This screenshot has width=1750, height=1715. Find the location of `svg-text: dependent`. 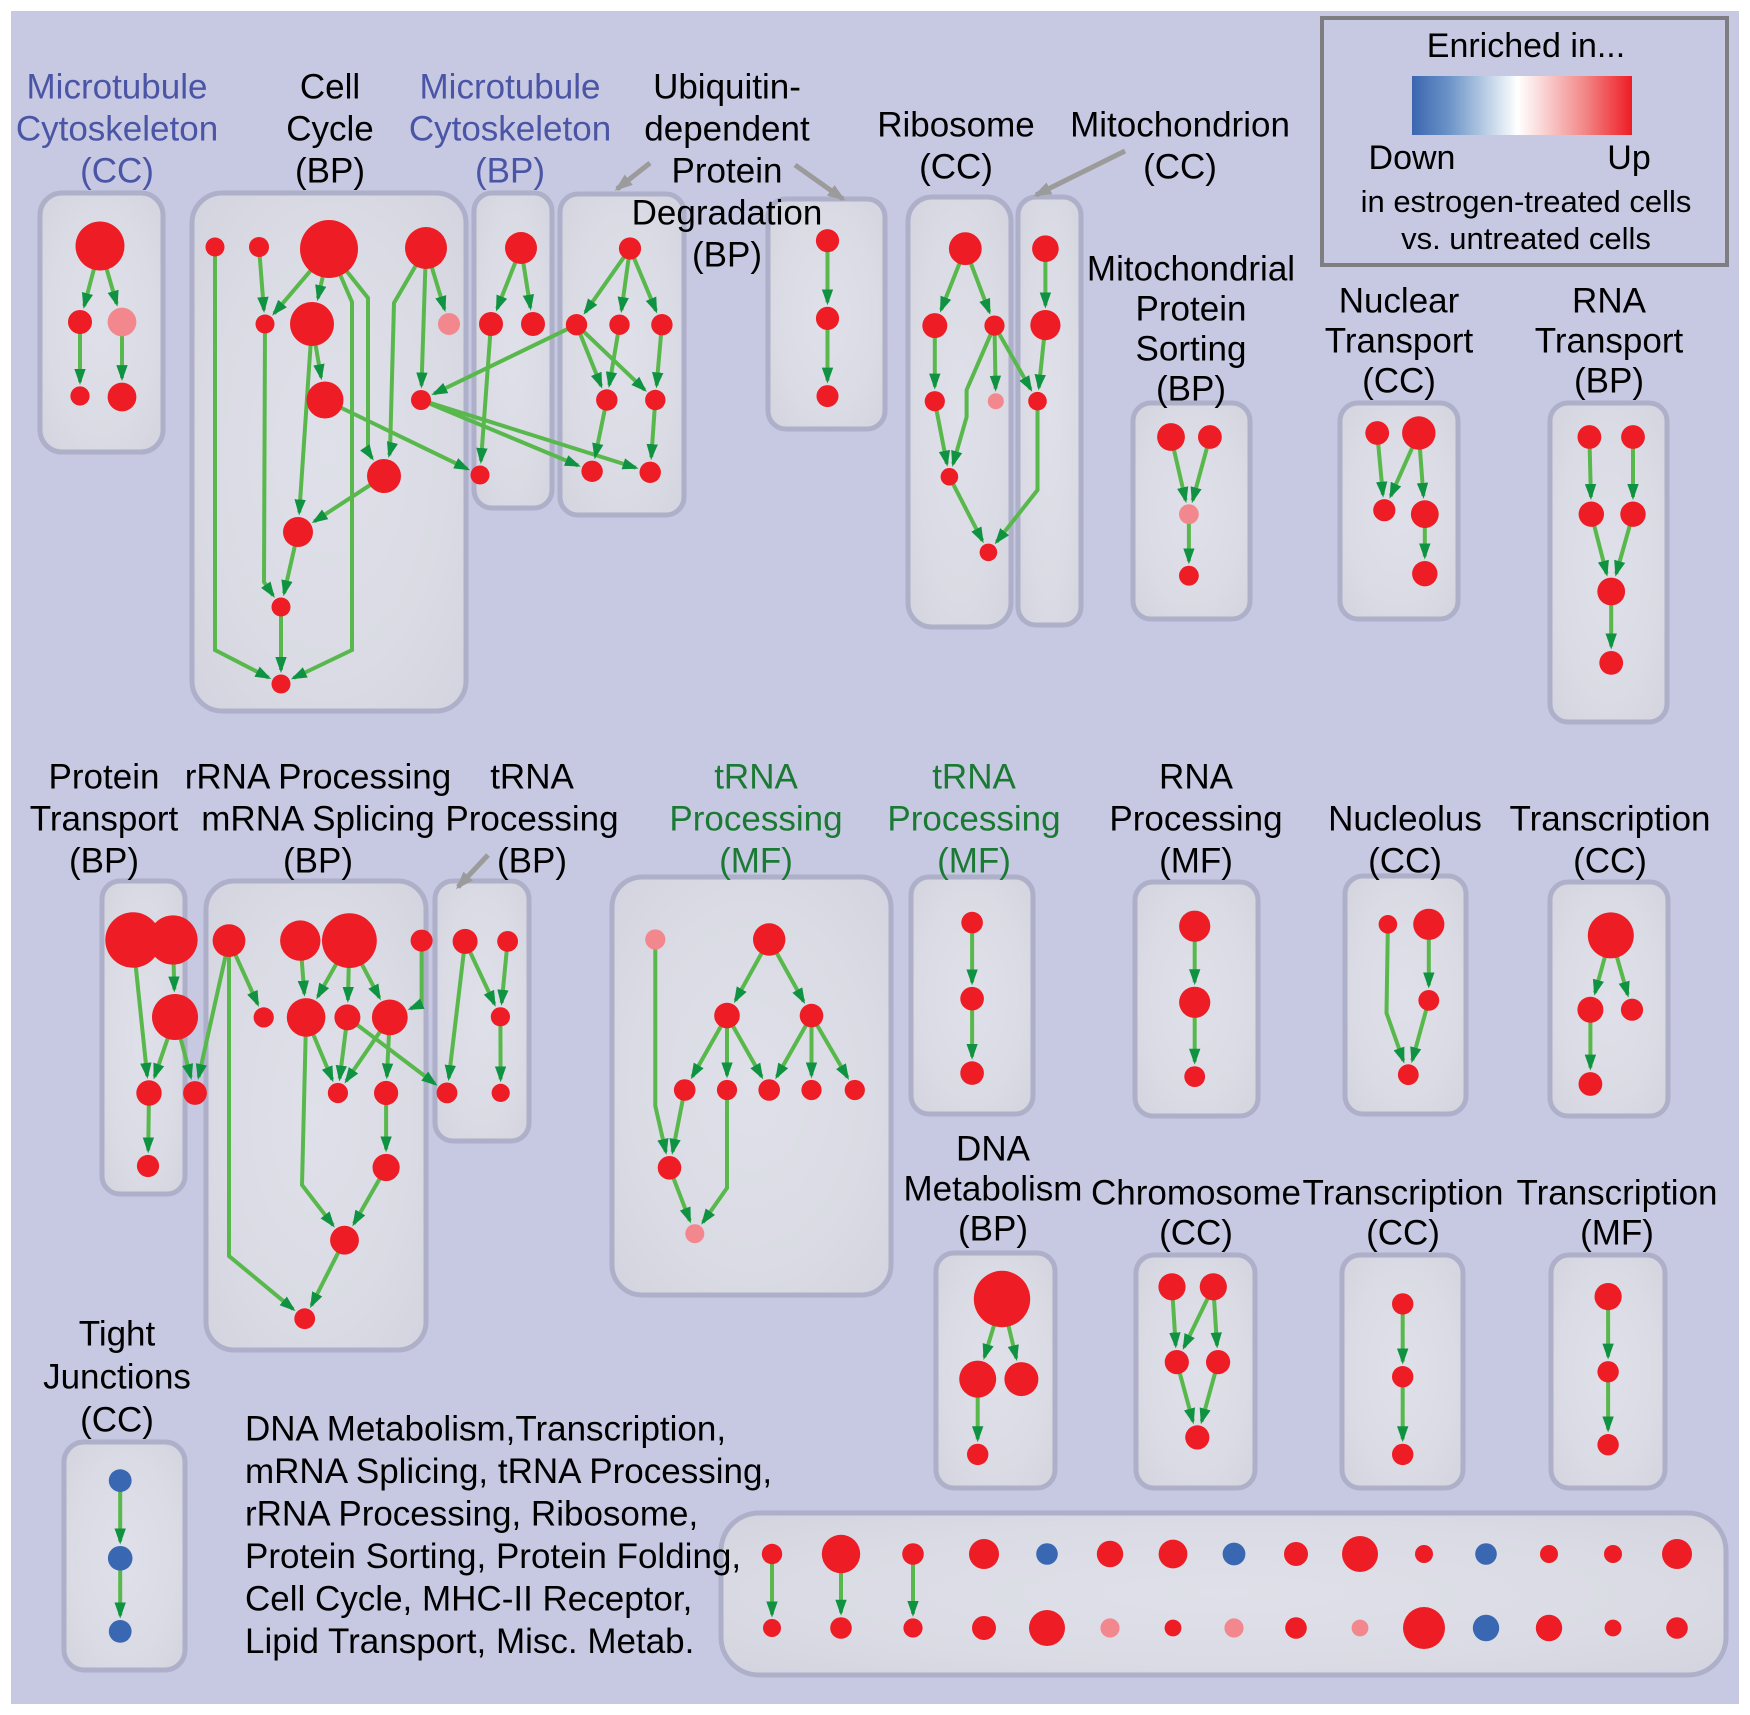

svg-text: dependent is located at coordinates (727, 128).